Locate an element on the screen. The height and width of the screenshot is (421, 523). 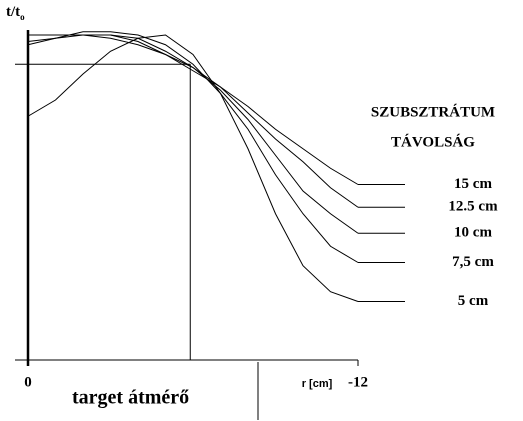
y-axis-label: t/to is located at coordinates (15, 13).